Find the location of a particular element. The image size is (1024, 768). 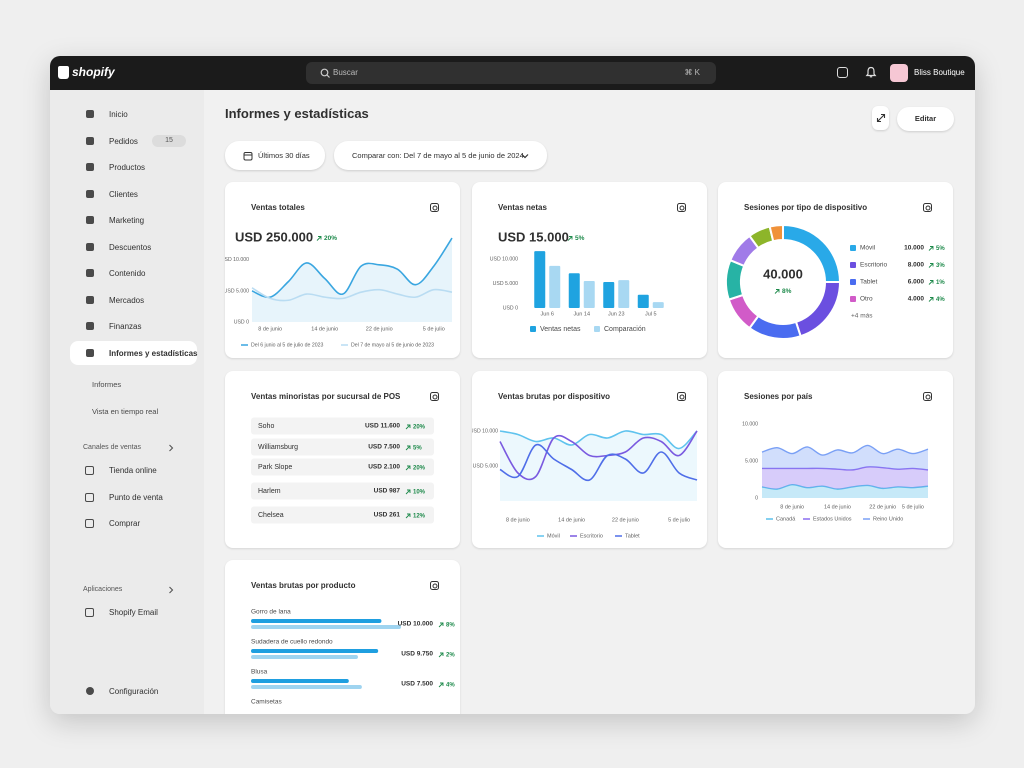

nav-subitem: Vista en tiempo real is located at coordinates (125, 411).